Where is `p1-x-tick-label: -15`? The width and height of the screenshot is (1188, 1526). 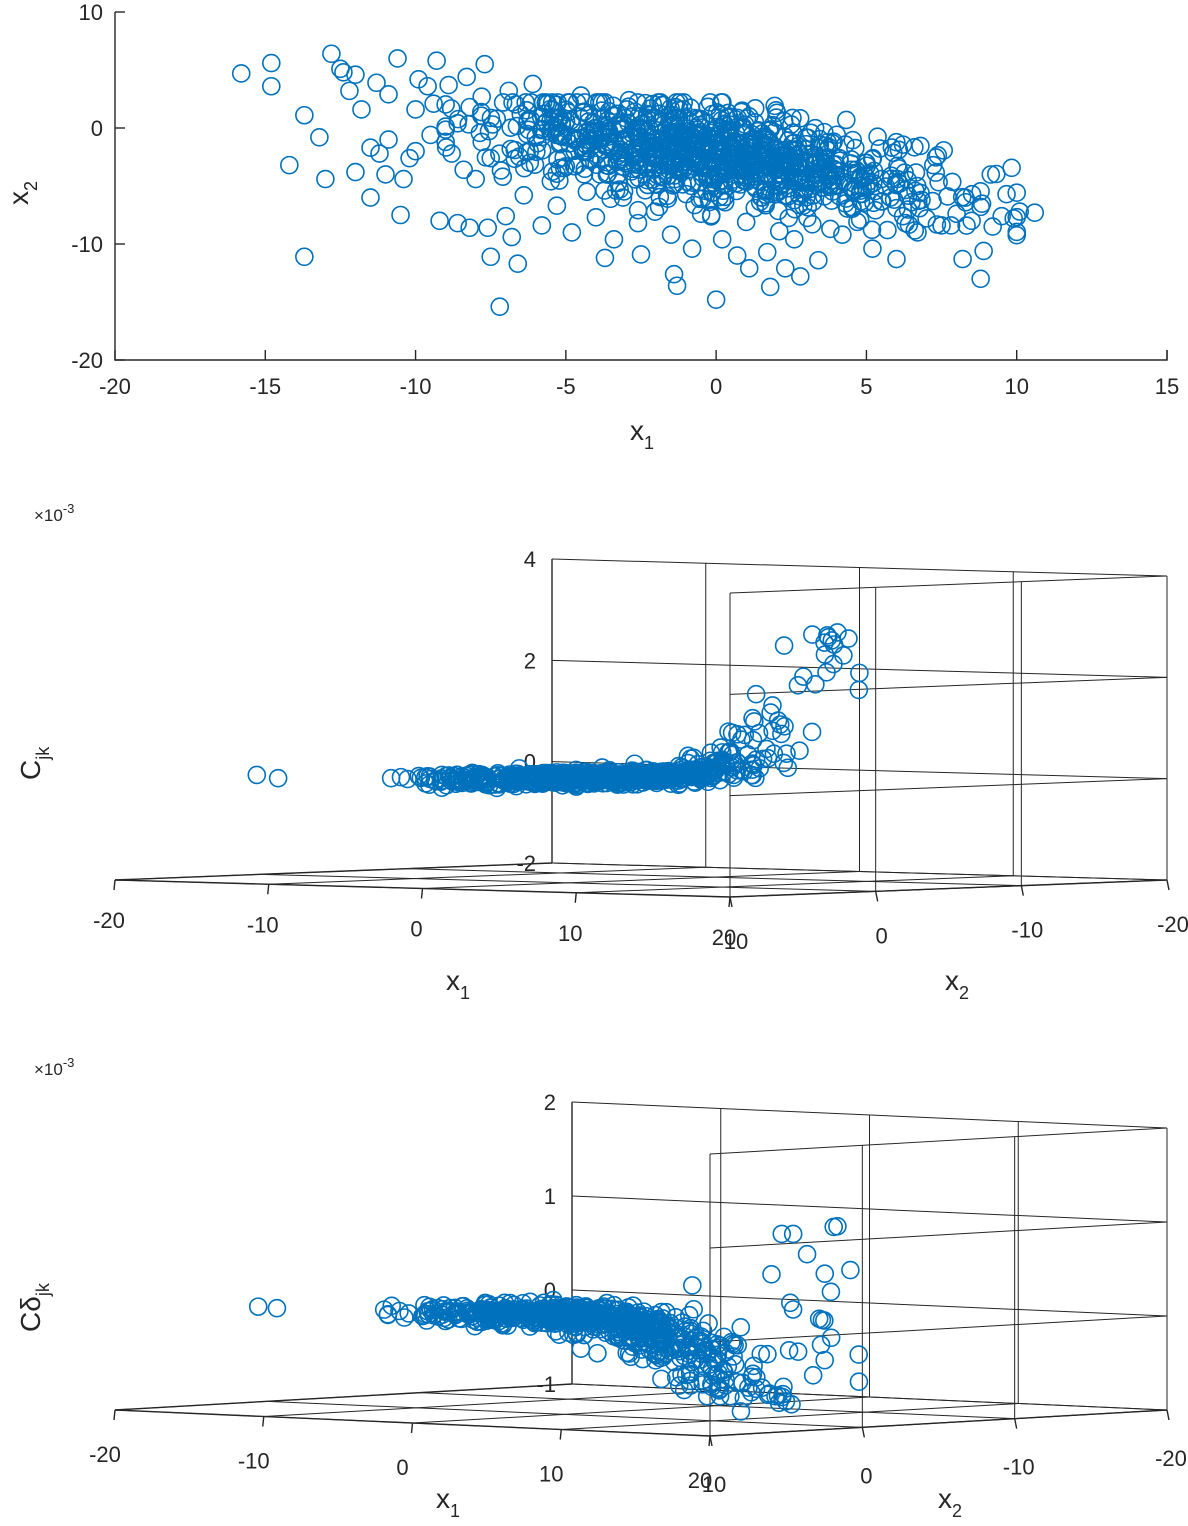 p1-x-tick-label: -15 is located at coordinates (265, 386).